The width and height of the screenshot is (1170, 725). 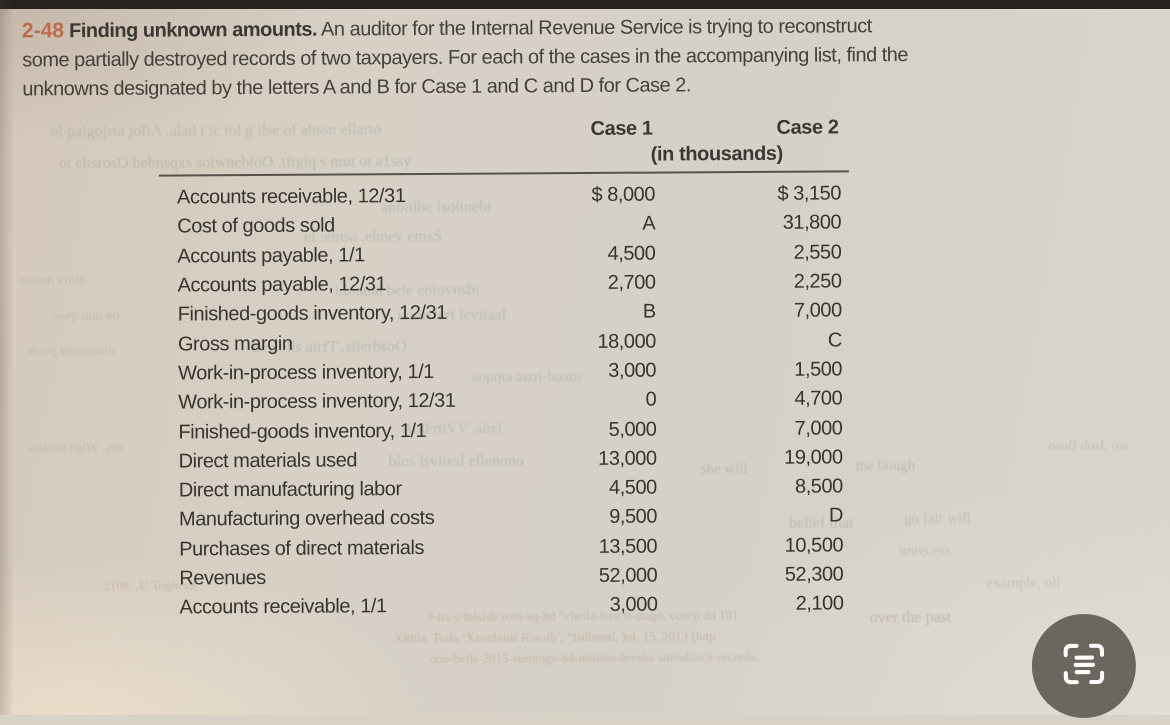 I want to click on case1-value: $ 8,000, so click(x=623, y=195).